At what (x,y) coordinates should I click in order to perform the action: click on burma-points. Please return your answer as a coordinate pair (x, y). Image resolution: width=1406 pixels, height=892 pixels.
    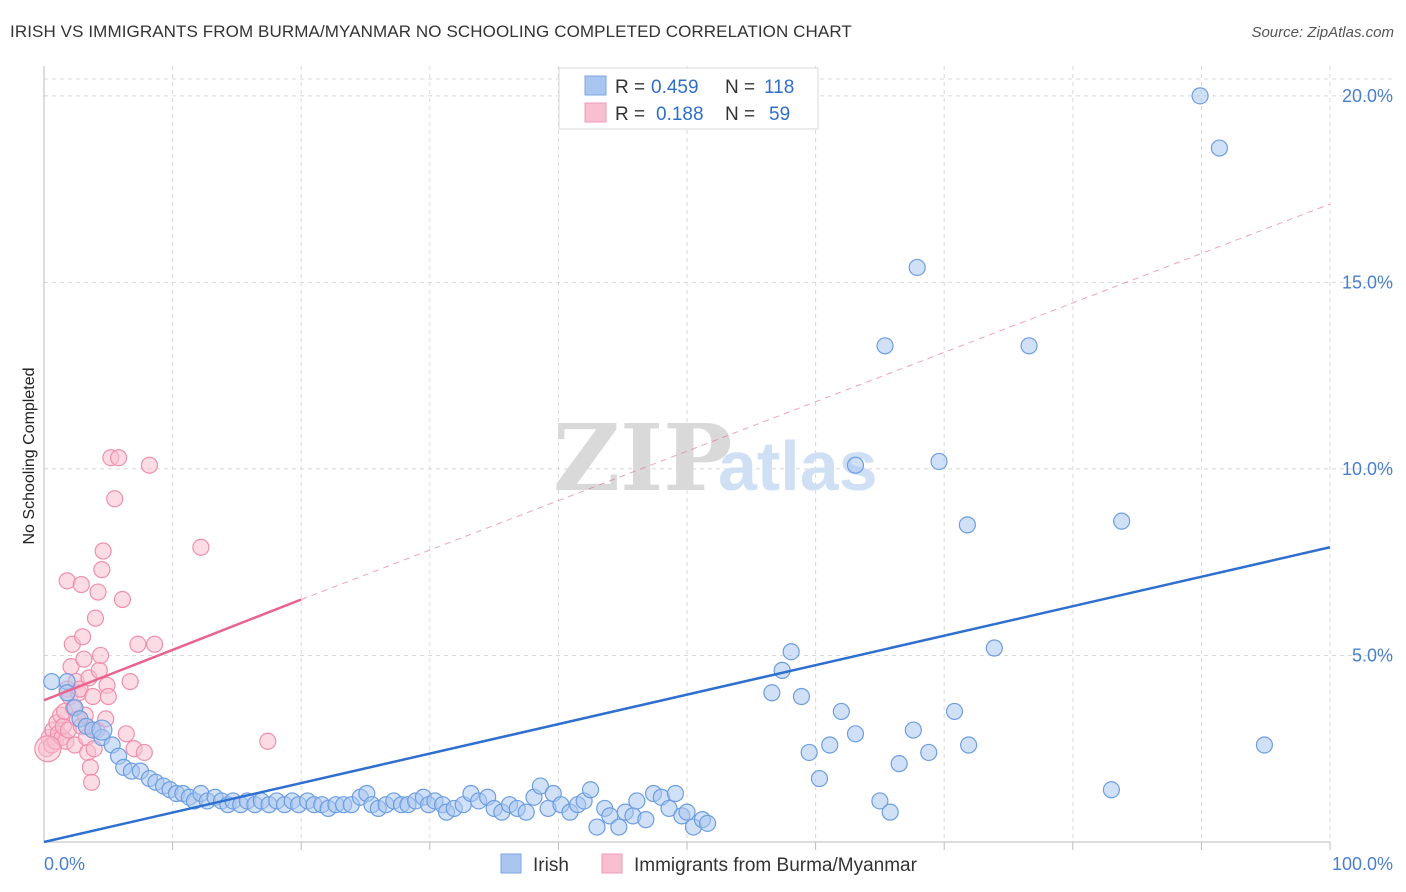
    Looking at the image, I should click on (155, 620).